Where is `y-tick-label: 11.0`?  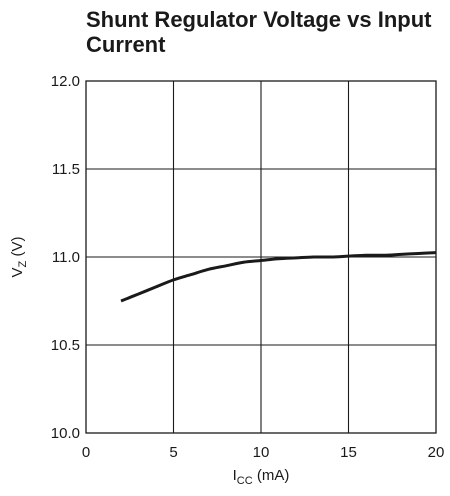
y-tick-label: 11.0 is located at coordinates (66, 257).